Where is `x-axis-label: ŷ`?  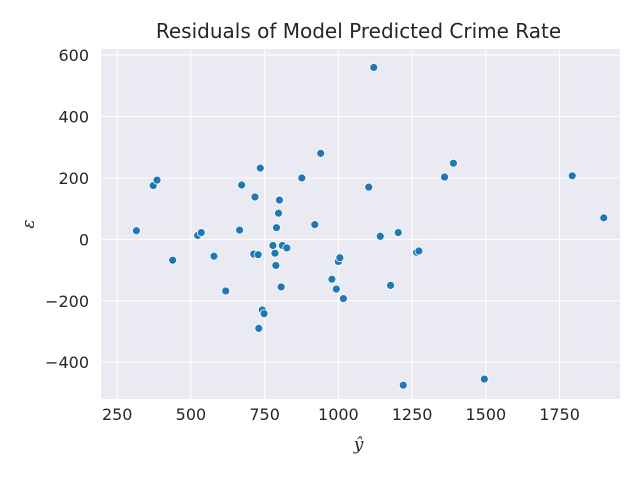 x-axis-label: ŷ is located at coordinates (358, 445).